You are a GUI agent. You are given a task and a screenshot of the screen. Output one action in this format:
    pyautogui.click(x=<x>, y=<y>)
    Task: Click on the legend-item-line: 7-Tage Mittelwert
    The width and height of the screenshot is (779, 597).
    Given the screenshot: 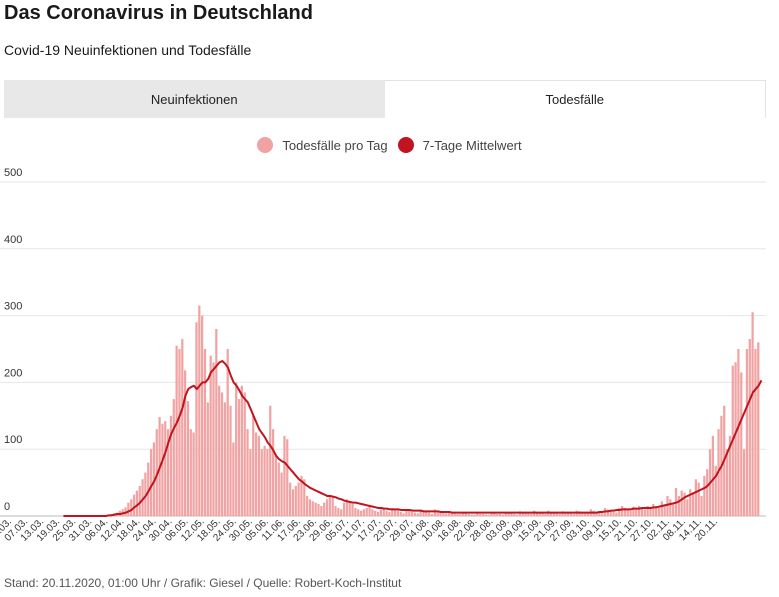 What is the action you would take?
    pyautogui.click(x=459, y=145)
    